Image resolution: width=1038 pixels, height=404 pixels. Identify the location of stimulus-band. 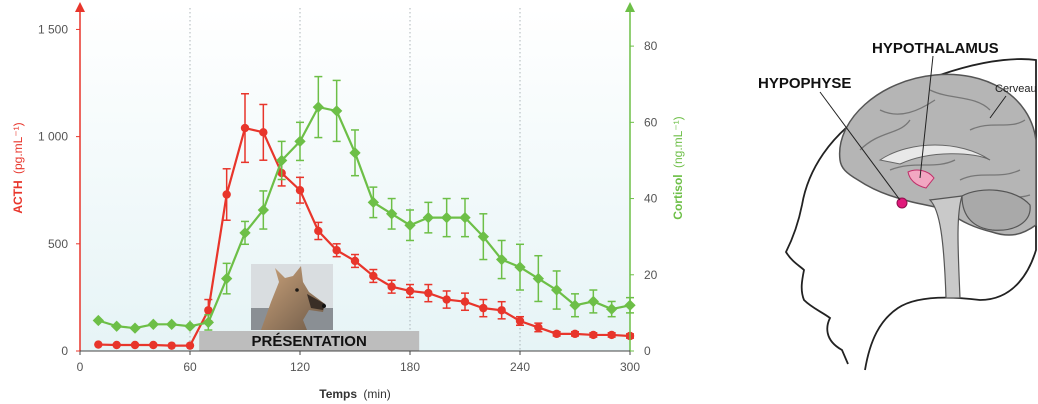
(309, 341).